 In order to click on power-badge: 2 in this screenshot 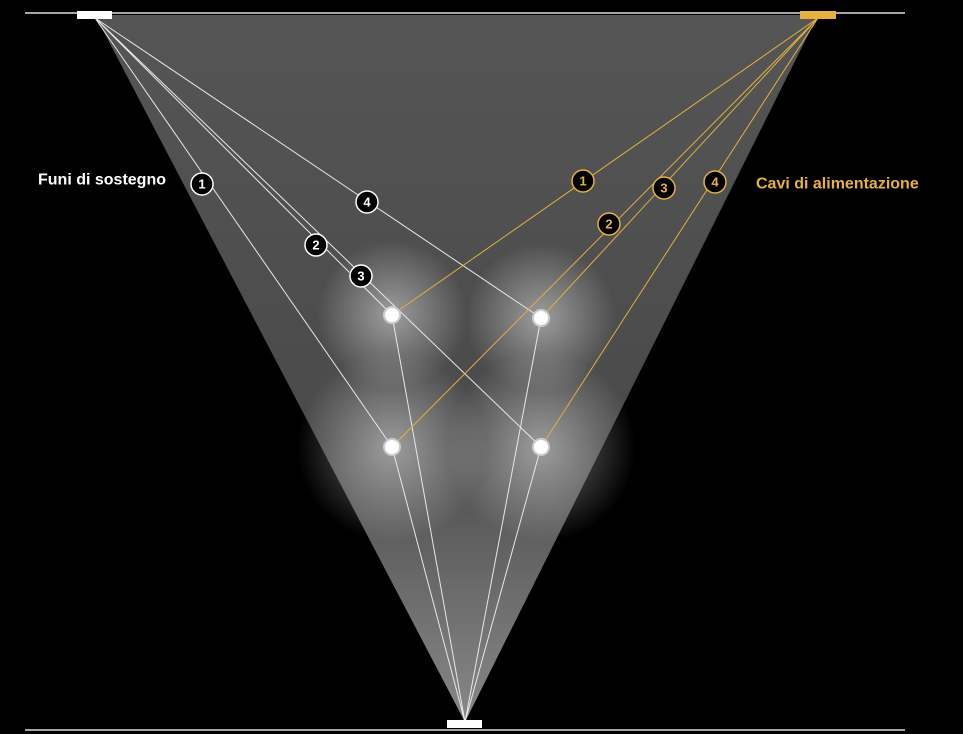, I will do `click(609, 224)`.